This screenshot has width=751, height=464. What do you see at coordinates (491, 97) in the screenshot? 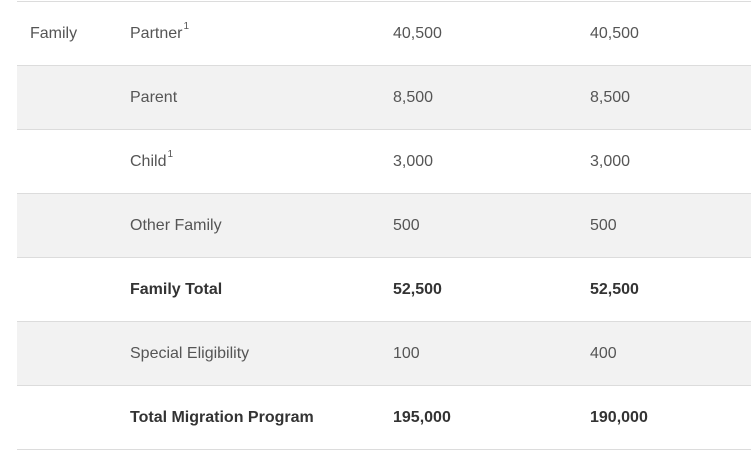
I see `first-value-cell: 8,500` at bounding box center [491, 97].